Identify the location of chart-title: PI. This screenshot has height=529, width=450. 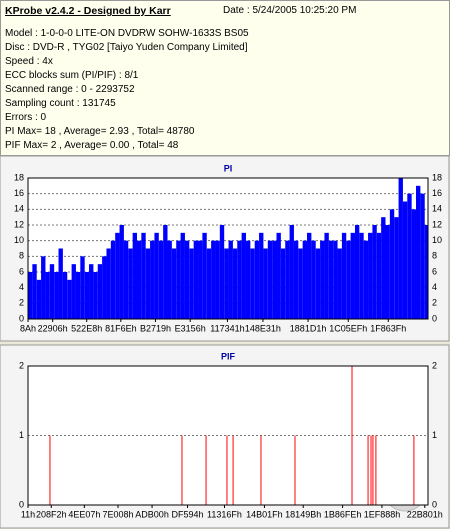
(228, 168).